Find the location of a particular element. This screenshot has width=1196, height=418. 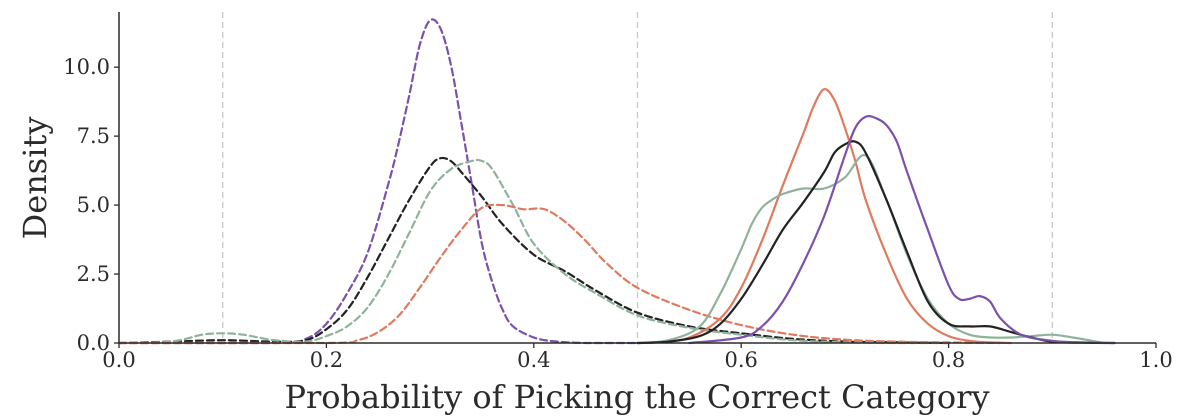

y-tick-label: 7.5 is located at coordinates (93, 136).